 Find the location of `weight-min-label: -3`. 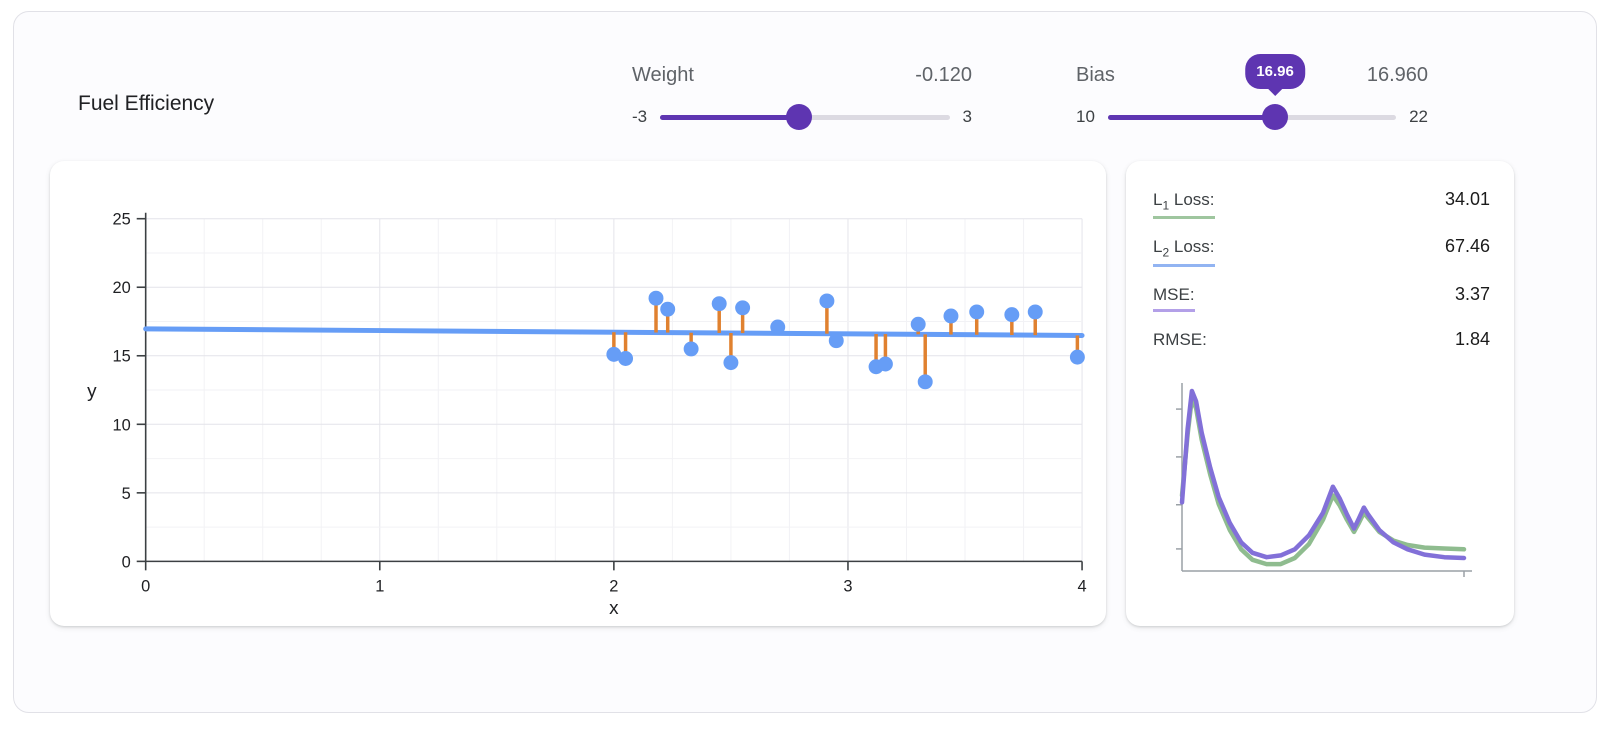

weight-min-label: -3 is located at coordinates (640, 116).